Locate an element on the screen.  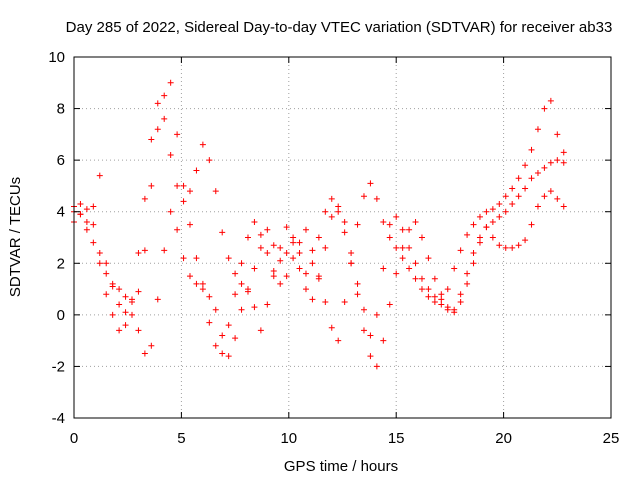
y-tick-label: 8 is located at coordinates (61, 109).